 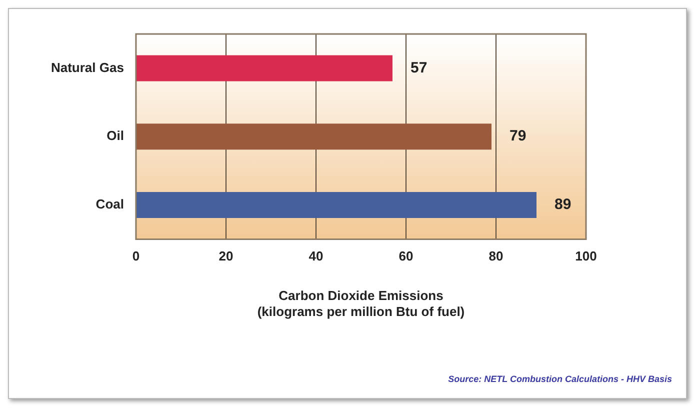 What do you see at coordinates (226, 256) in the screenshot?
I see `x-tick-label: 20` at bounding box center [226, 256].